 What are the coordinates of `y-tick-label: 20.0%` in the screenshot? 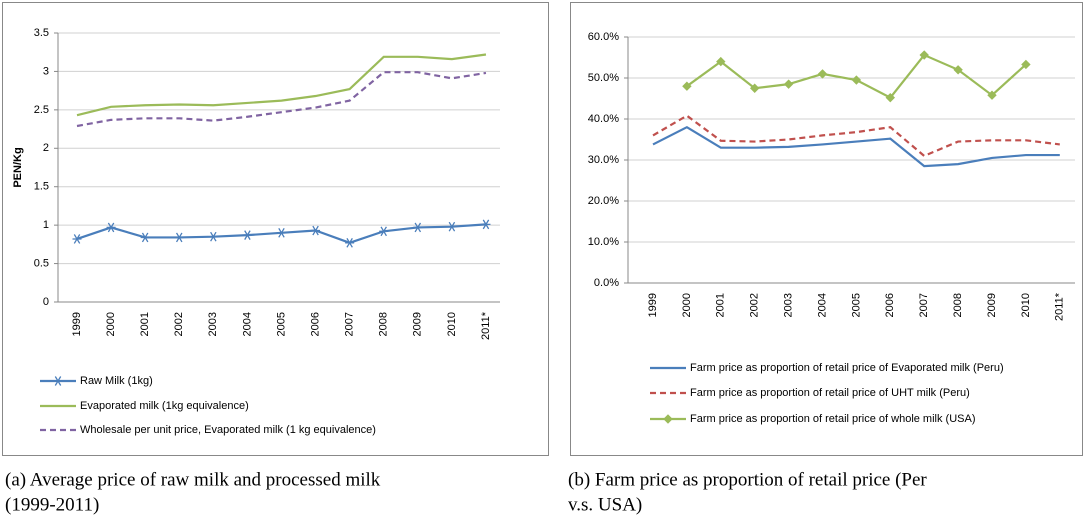 It's located at (603, 201).